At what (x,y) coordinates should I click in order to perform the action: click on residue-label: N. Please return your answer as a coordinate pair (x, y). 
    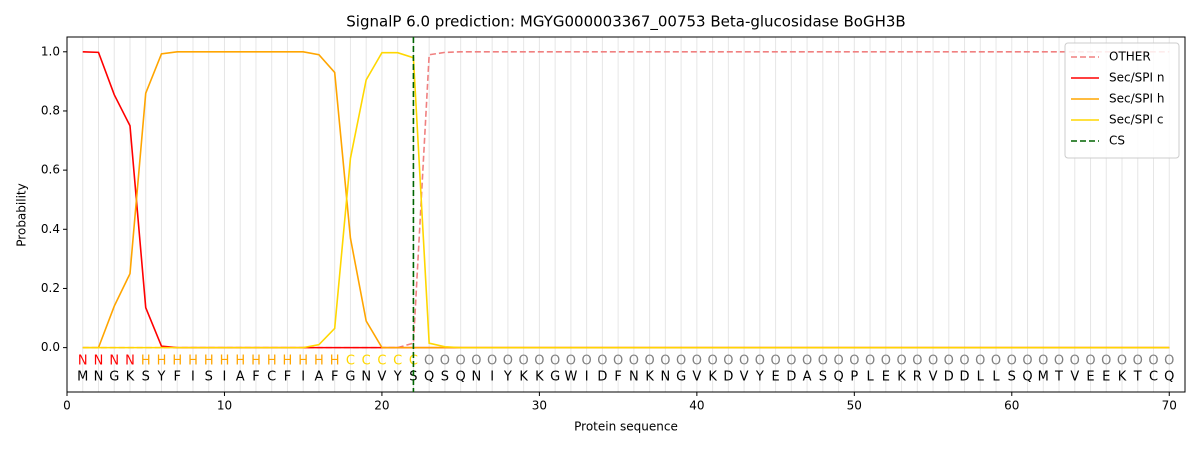
    Looking at the image, I should click on (634, 377).